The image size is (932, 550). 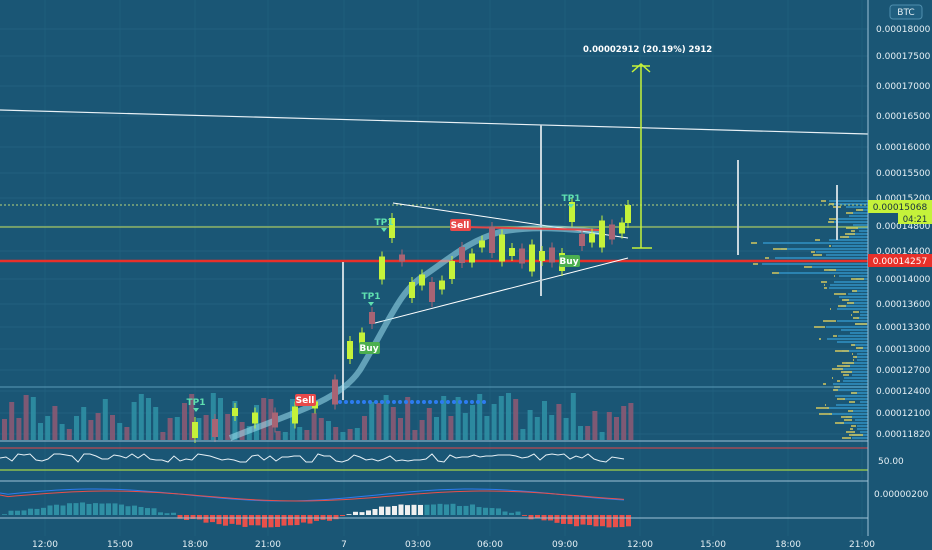 What do you see at coordinates (809, 319) in the screenshot?
I see `volume-profile` at bounding box center [809, 319].